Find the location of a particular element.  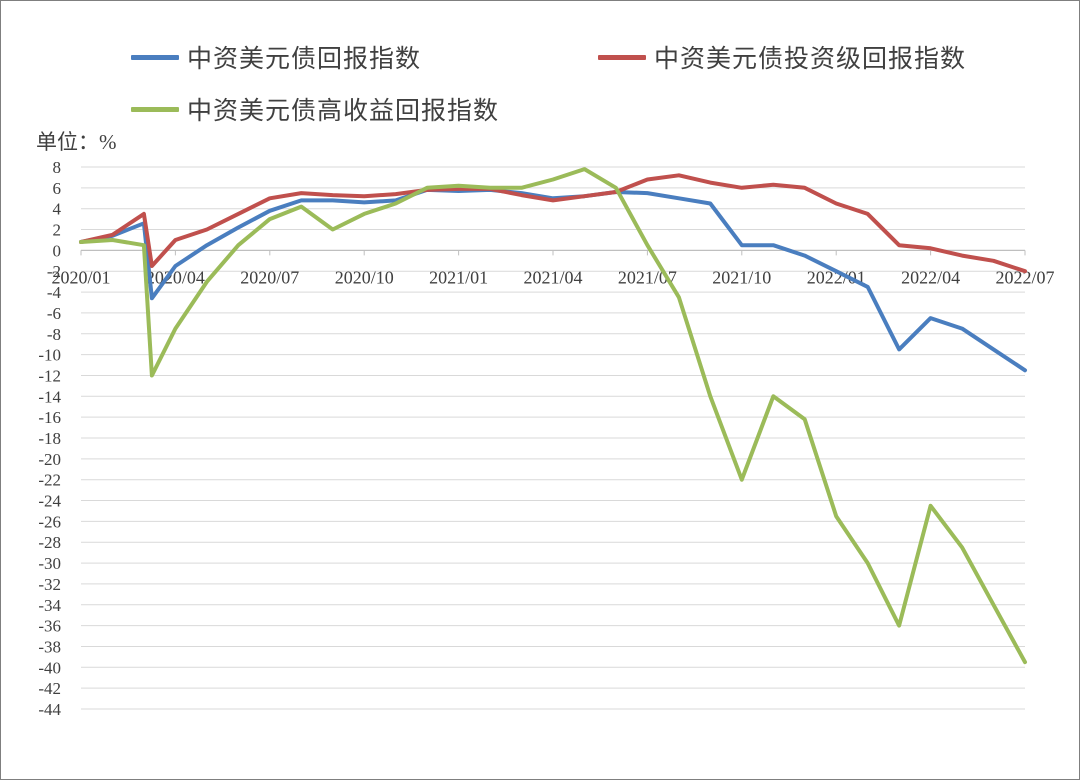

y-tick-label: 0 is located at coordinates (57, 250).